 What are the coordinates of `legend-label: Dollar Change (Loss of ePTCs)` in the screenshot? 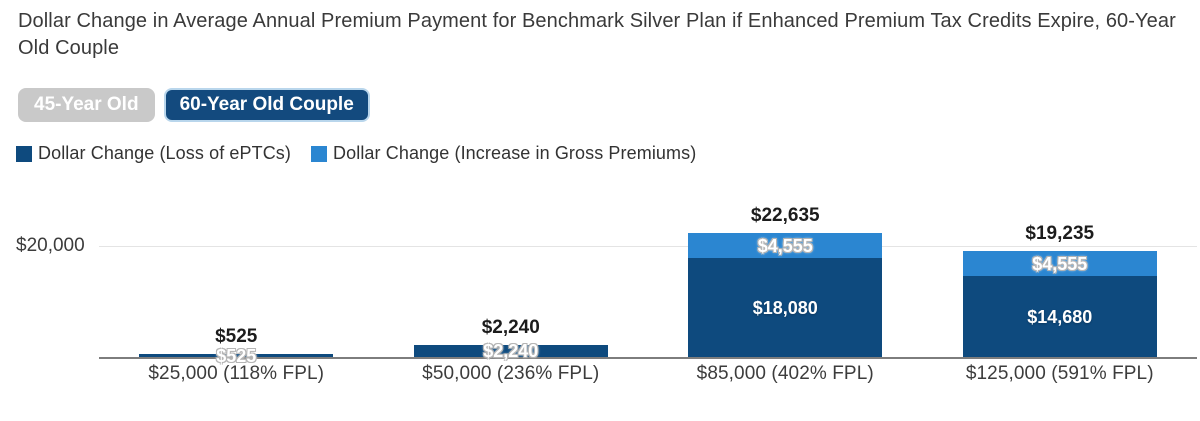 It's located at (165, 153).